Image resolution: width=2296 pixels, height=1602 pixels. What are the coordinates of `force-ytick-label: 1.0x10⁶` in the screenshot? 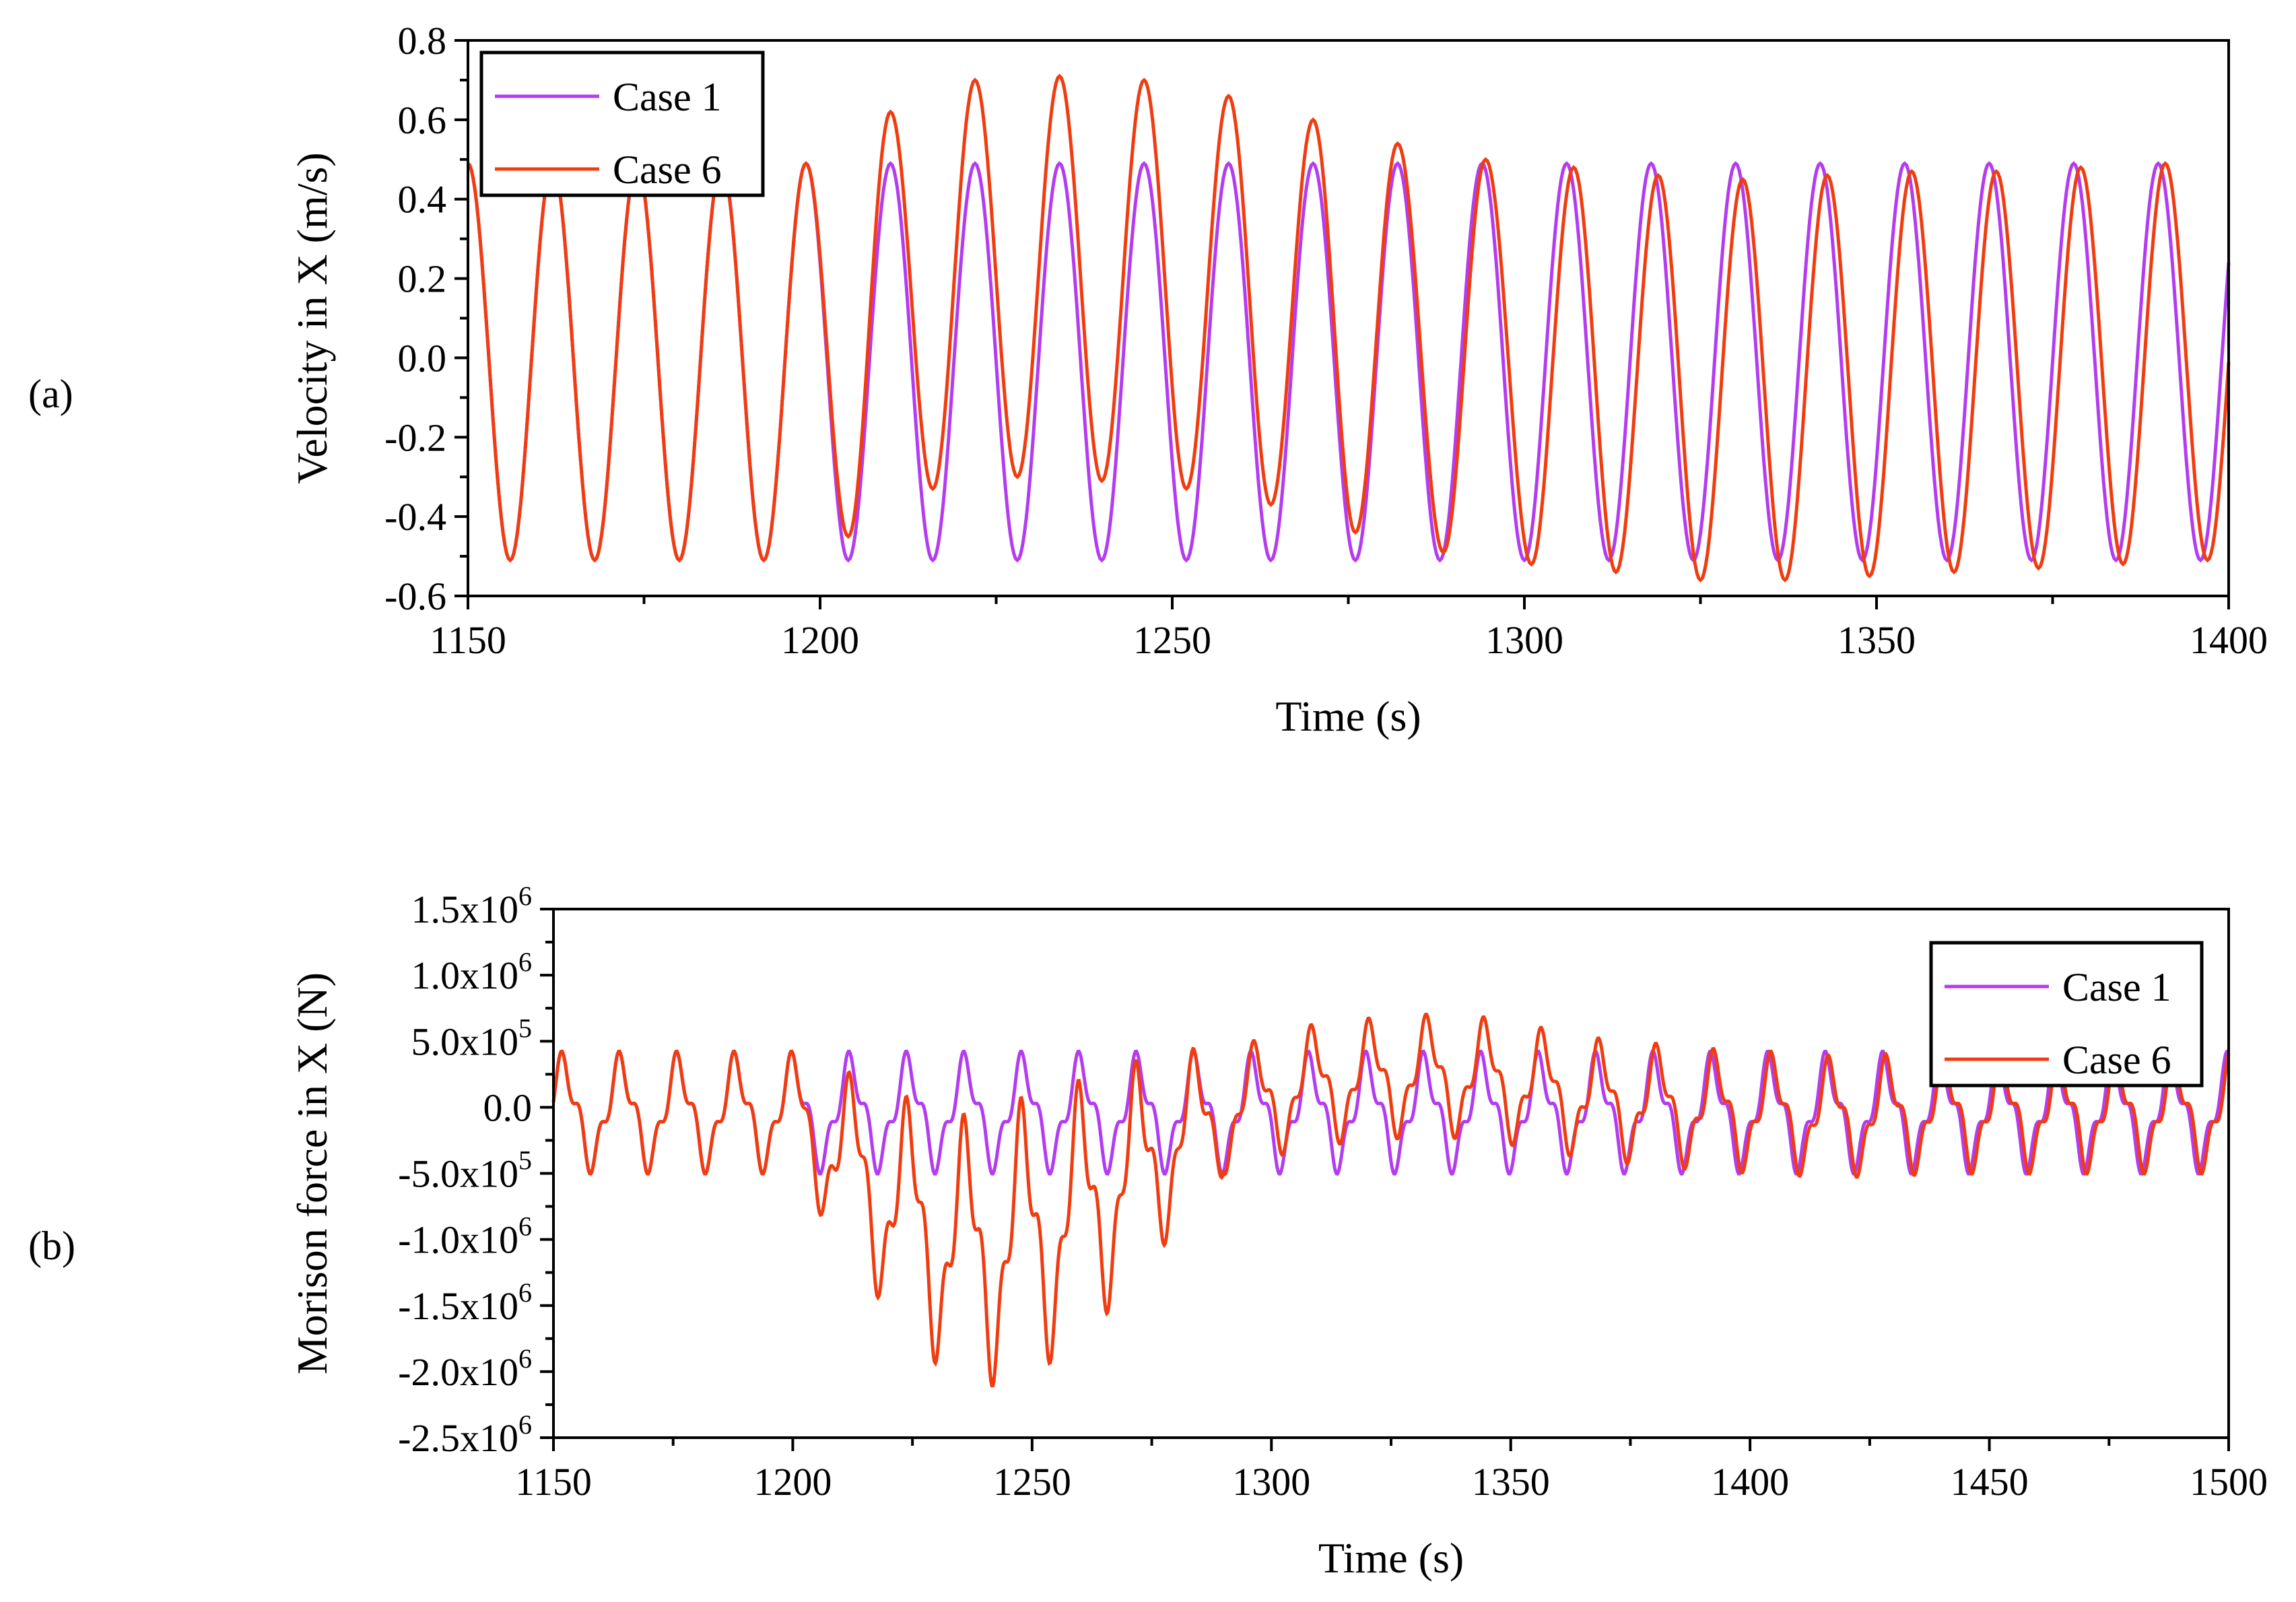 It's located at (472, 972).